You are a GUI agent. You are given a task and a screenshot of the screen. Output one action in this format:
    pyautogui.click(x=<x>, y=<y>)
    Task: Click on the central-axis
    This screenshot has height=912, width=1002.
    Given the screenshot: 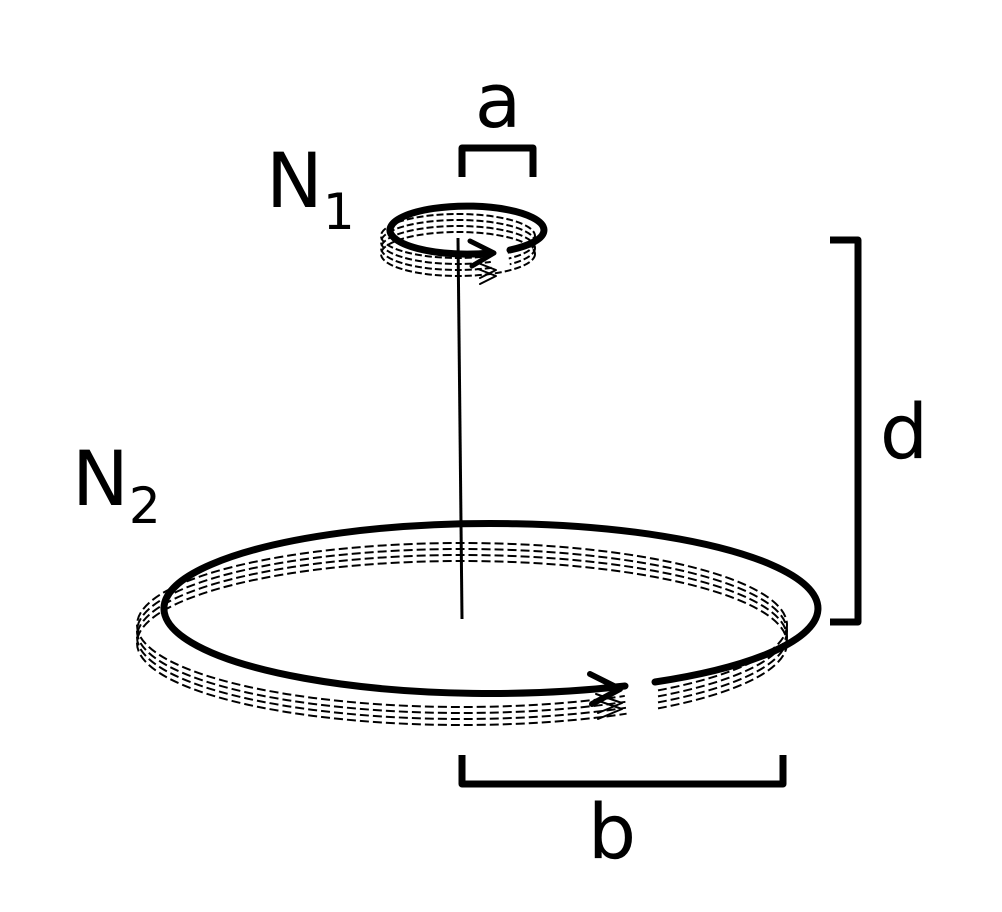 What is the action you would take?
    pyautogui.click(x=460, y=428)
    